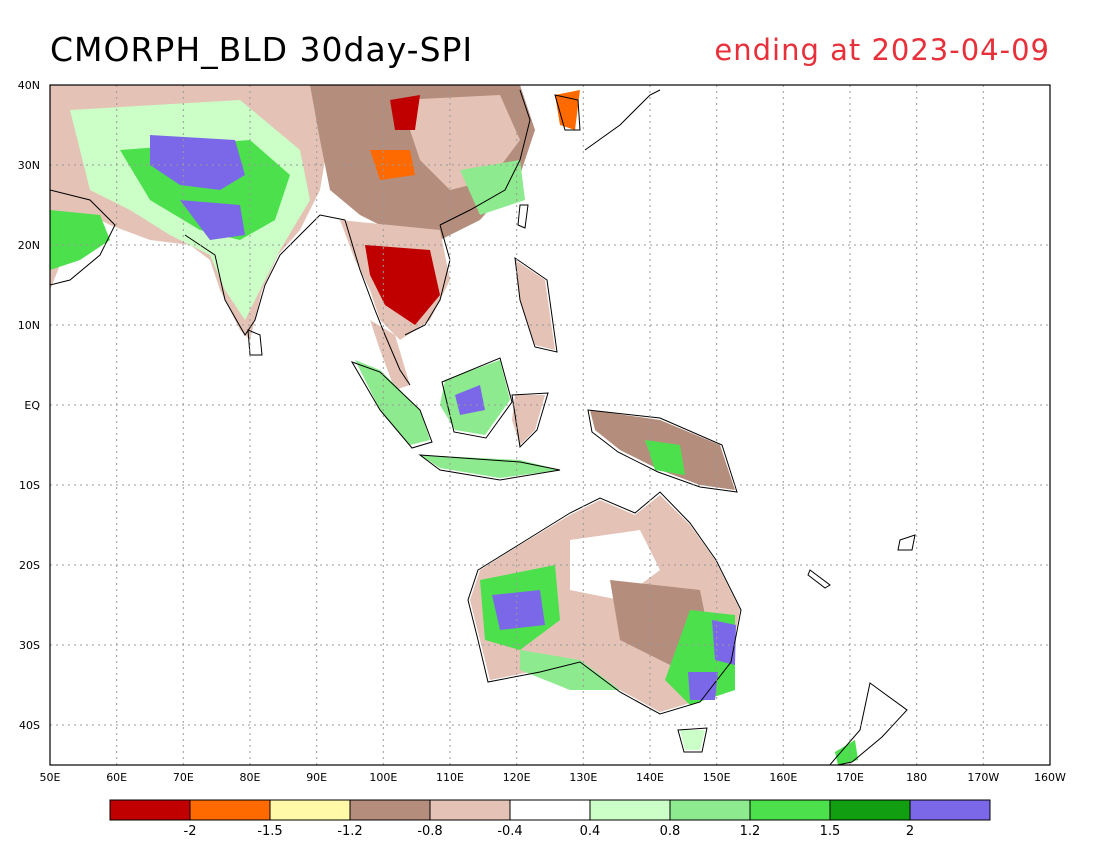 This screenshot has width=1100, height=850. I want to click on colorbar-label: 0.8, so click(670, 831).